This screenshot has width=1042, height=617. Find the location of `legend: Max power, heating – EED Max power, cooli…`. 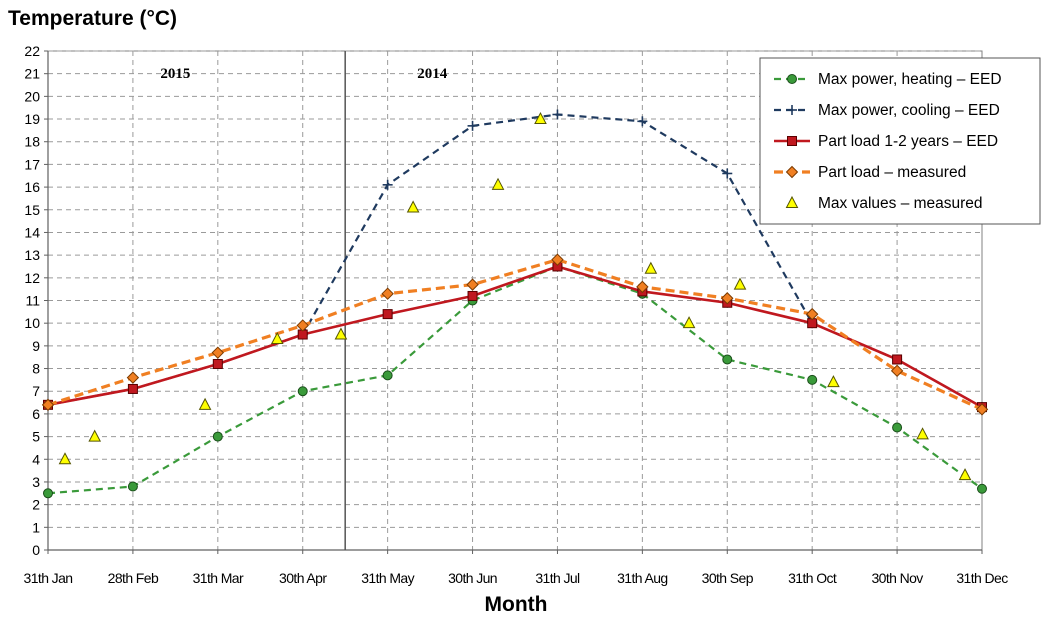

legend: Max power, heating – EED Max power, cooli… is located at coordinates (900, 141).